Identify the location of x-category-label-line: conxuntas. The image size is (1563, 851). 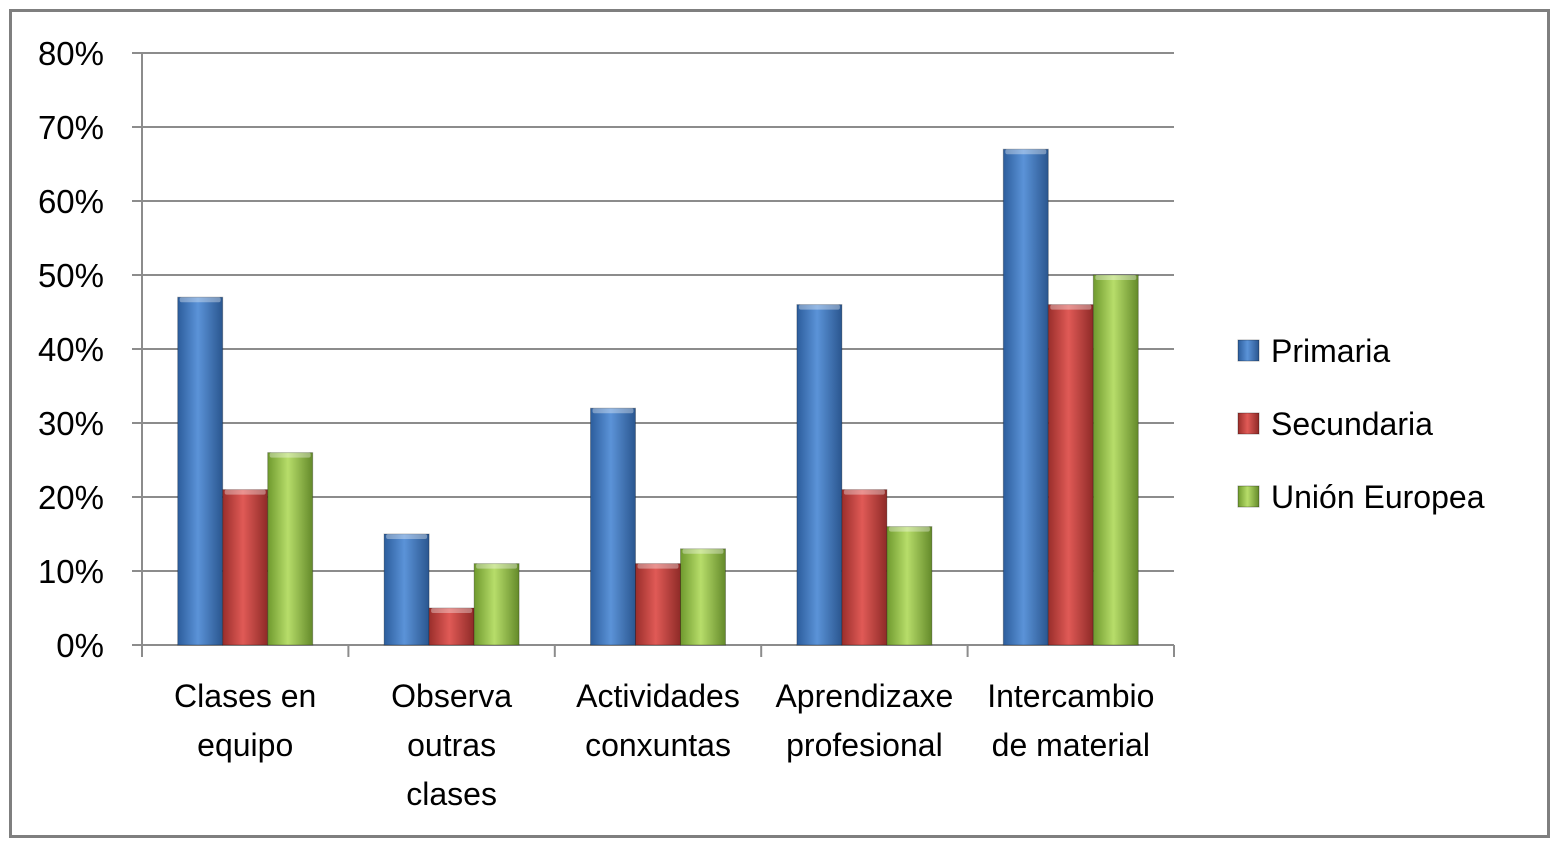
(658, 745).